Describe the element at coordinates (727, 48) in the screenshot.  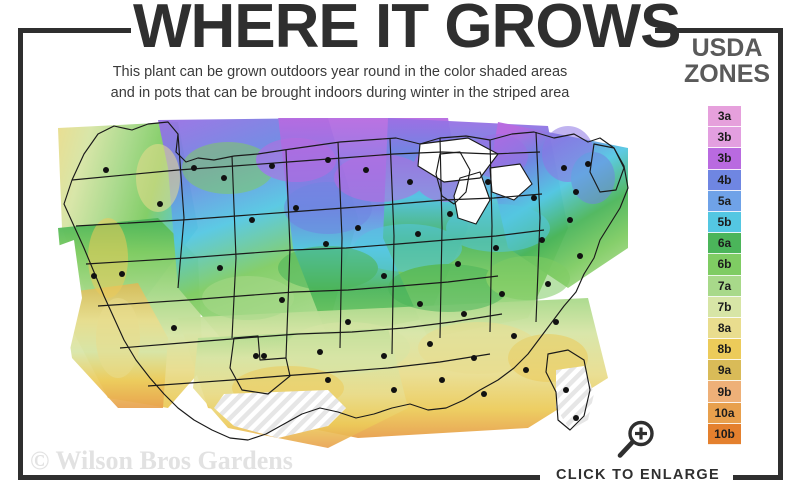
I see `usda-heading-line-1: USDA` at that location.